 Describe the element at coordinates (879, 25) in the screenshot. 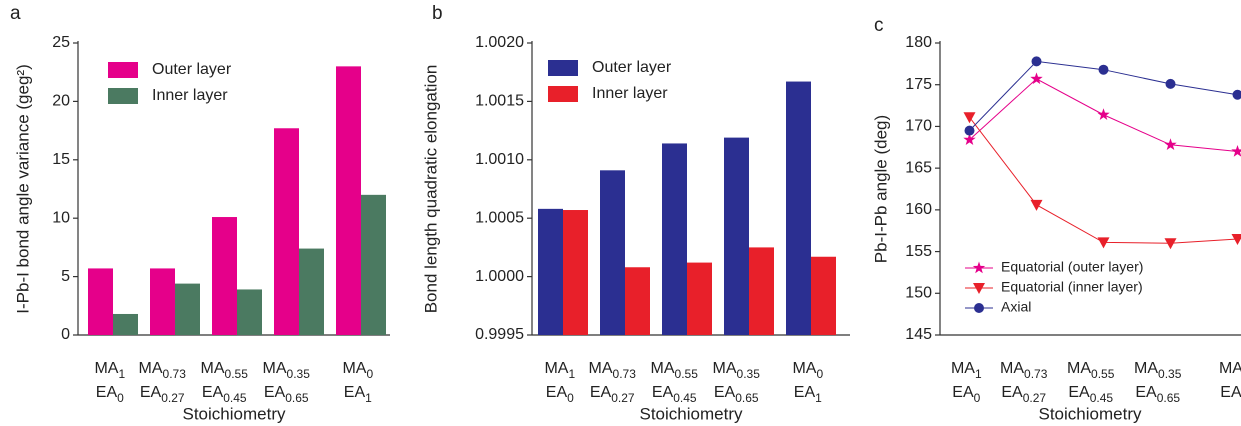

I see `panel-label: c` at that location.